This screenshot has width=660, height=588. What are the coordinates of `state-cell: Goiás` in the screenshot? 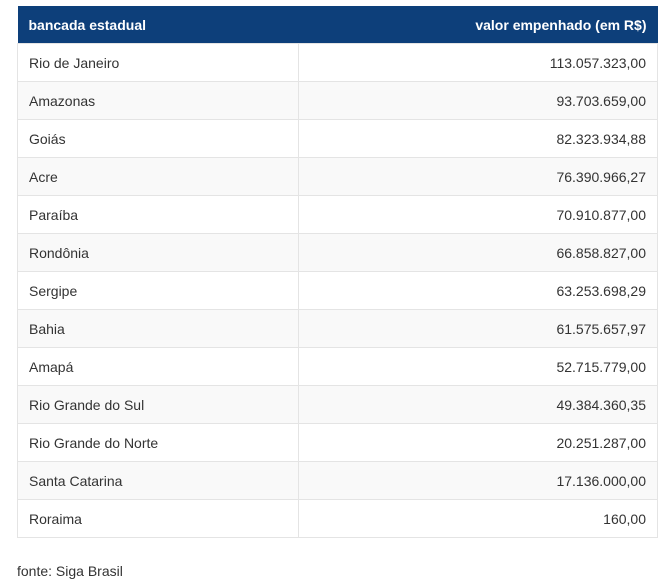 It's located at (158, 138).